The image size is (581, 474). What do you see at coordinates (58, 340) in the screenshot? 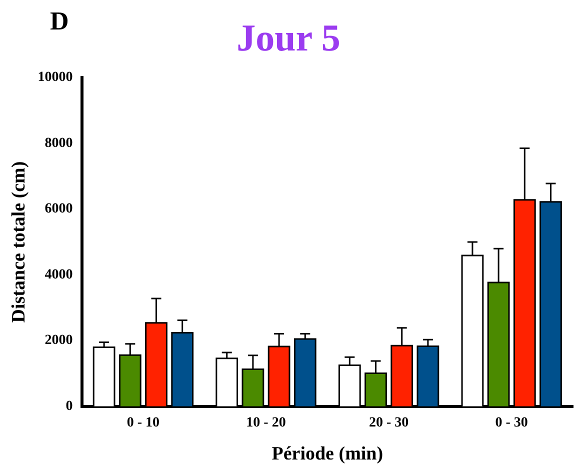
I see `y-tick-label: 2000` at bounding box center [58, 340].